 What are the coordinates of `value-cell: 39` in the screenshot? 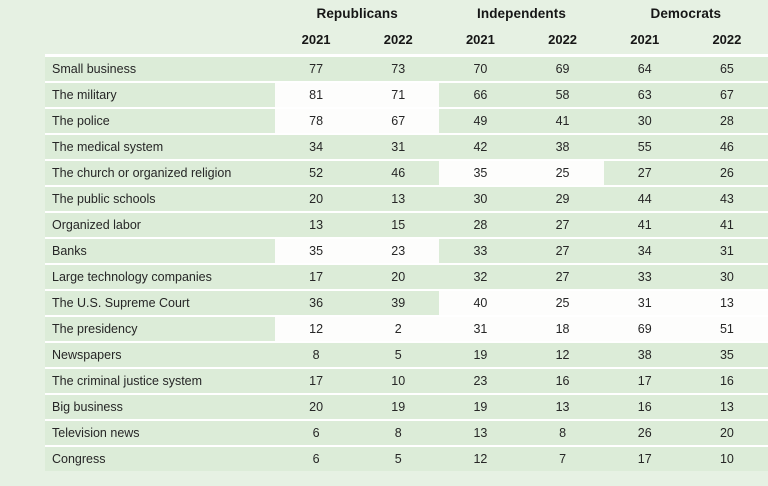 It's located at (398, 303).